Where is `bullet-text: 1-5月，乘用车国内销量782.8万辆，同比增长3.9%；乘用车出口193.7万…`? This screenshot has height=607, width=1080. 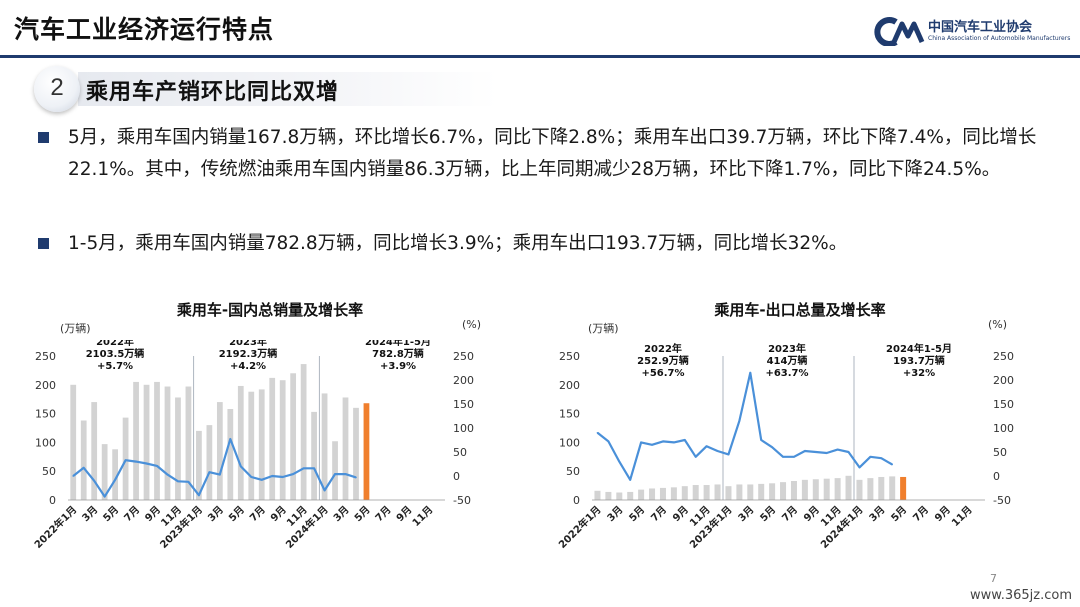 bullet-text: 1-5月，乘用车国内销量782.8万辆，同比增长3.9%；乘用车出口193.7万… is located at coordinates (458, 243).